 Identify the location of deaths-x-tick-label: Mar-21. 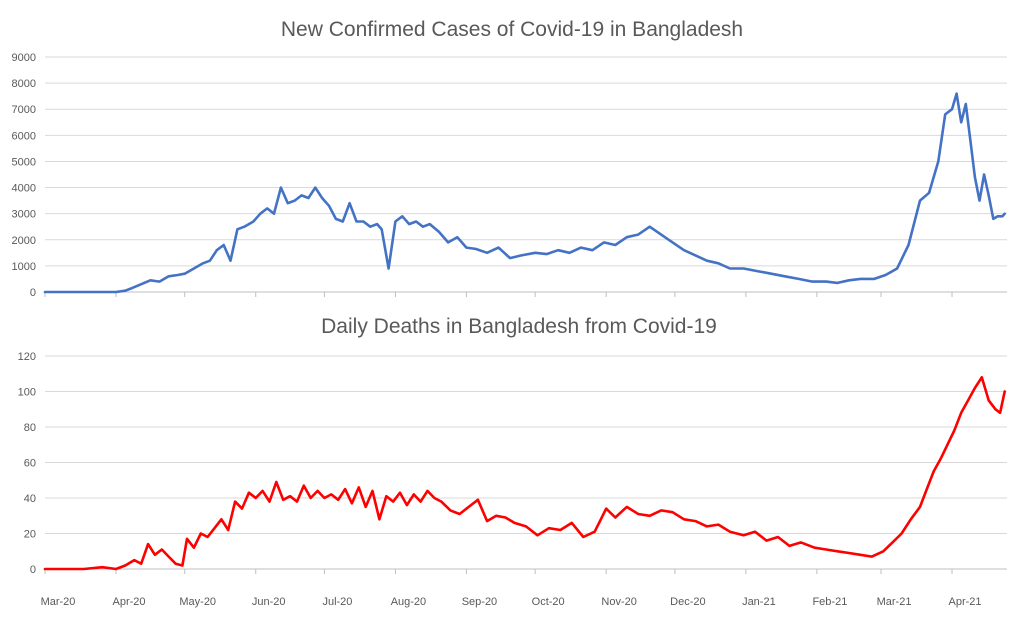
(894, 602).